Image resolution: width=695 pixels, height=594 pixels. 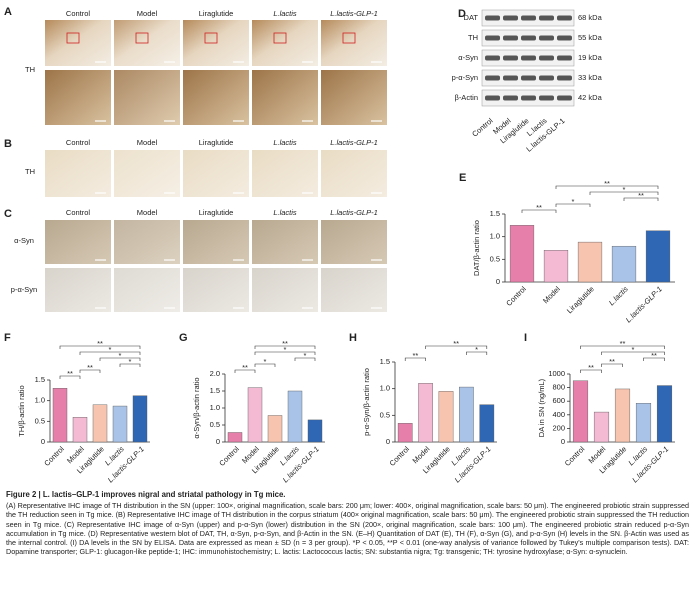 What do you see at coordinates (24, 240) in the screenshot?
I see `row-label: α-Syn` at bounding box center [24, 240].